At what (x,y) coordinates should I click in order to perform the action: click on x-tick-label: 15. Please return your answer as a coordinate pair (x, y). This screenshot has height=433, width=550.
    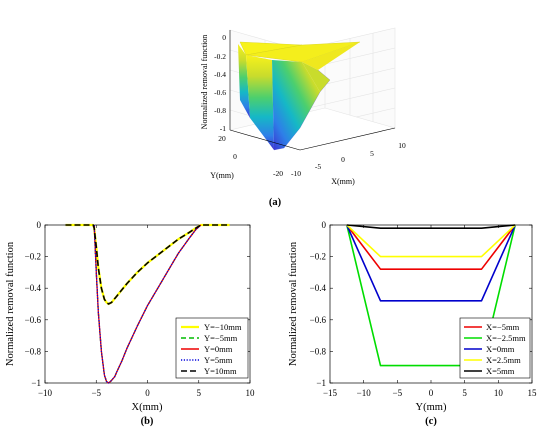
    Looking at the image, I should click on (533, 393).